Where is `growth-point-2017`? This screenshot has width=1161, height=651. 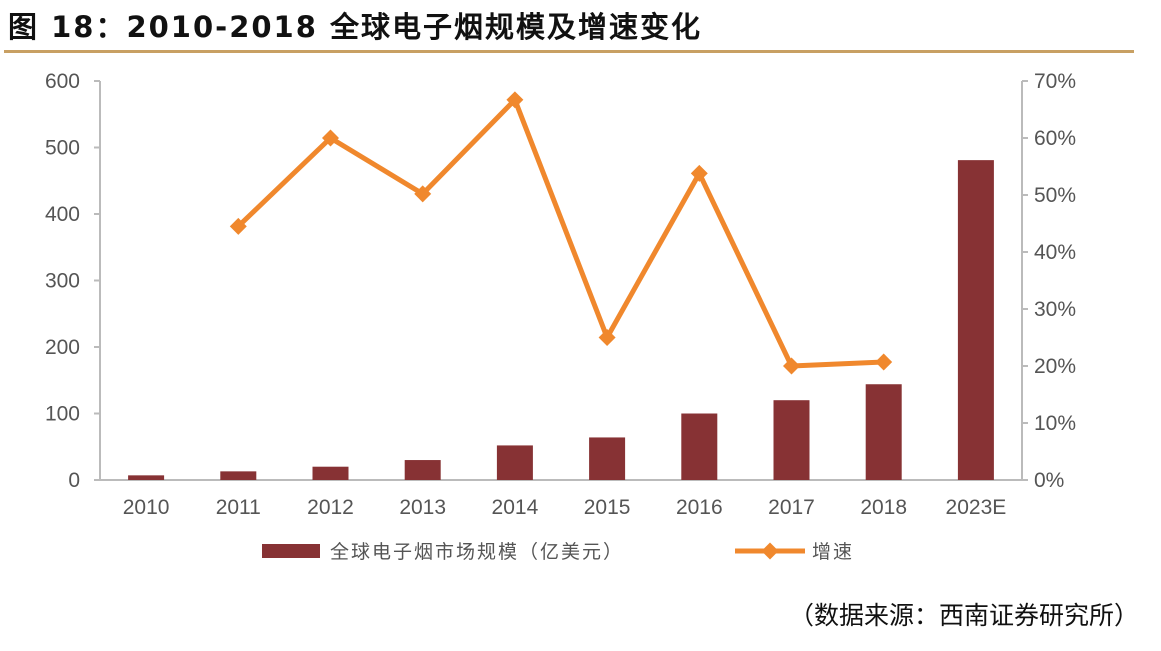 growth-point-2017 is located at coordinates (791, 366).